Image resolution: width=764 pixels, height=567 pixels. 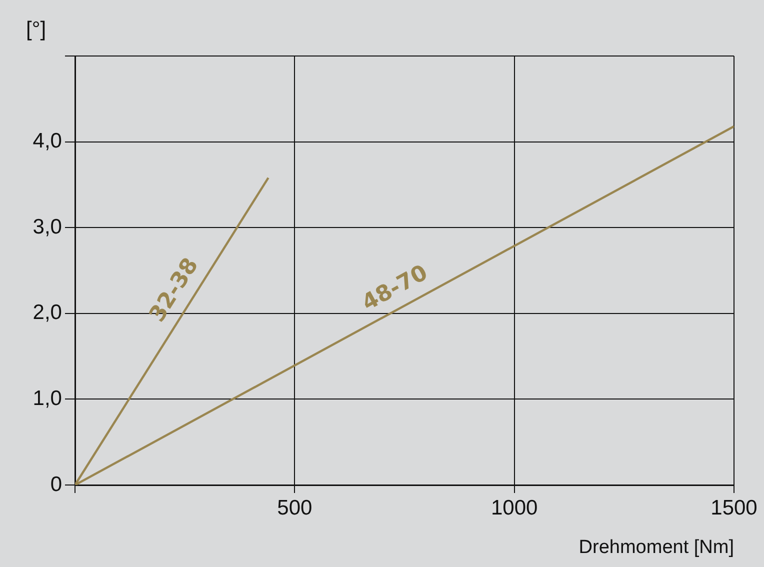 What do you see at coordinates (47, 141) in the screenshot?
I see `y-tick-label: 4,0` at bounding box center [47, 141].